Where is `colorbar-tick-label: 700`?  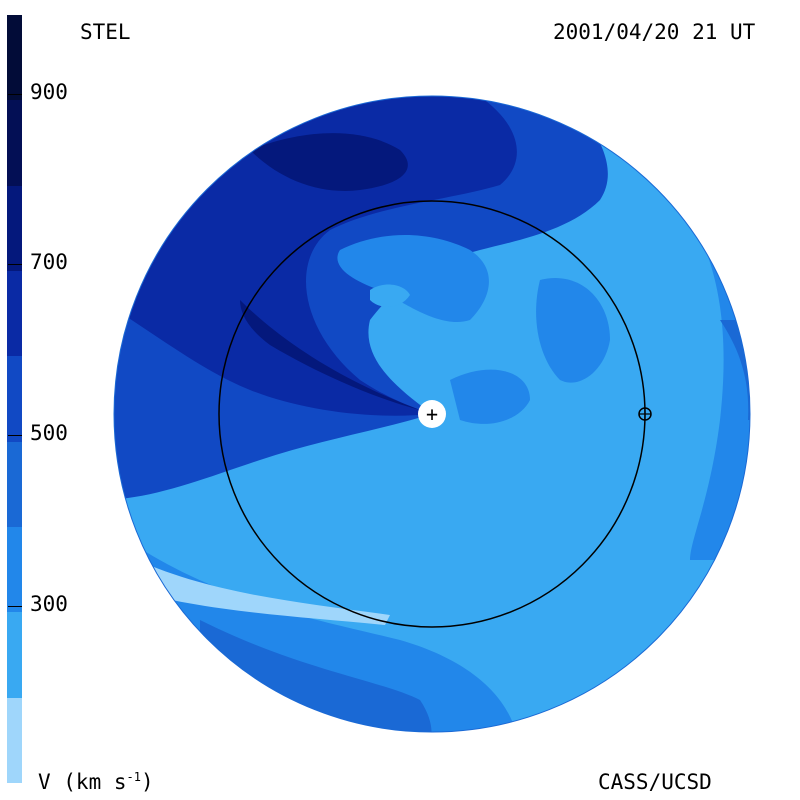
colorbar-tick-label: 700 is located at coordinates (49, 262).